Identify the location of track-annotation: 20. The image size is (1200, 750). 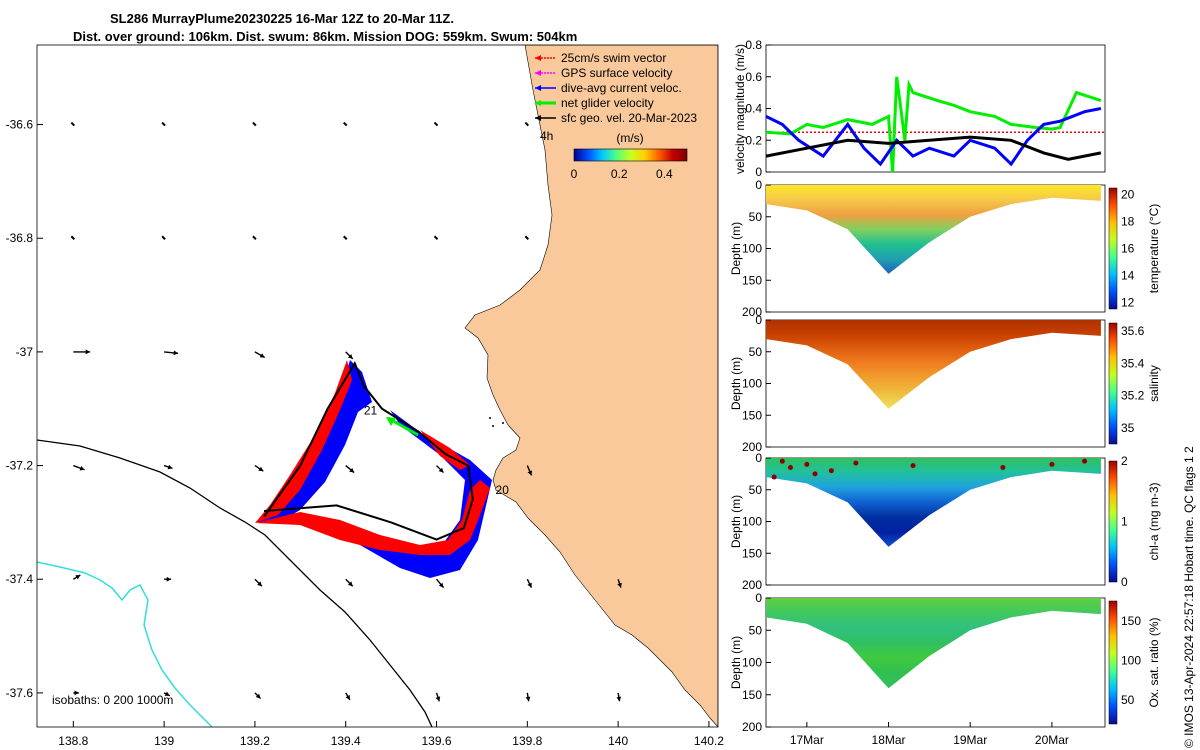
(503, 490).